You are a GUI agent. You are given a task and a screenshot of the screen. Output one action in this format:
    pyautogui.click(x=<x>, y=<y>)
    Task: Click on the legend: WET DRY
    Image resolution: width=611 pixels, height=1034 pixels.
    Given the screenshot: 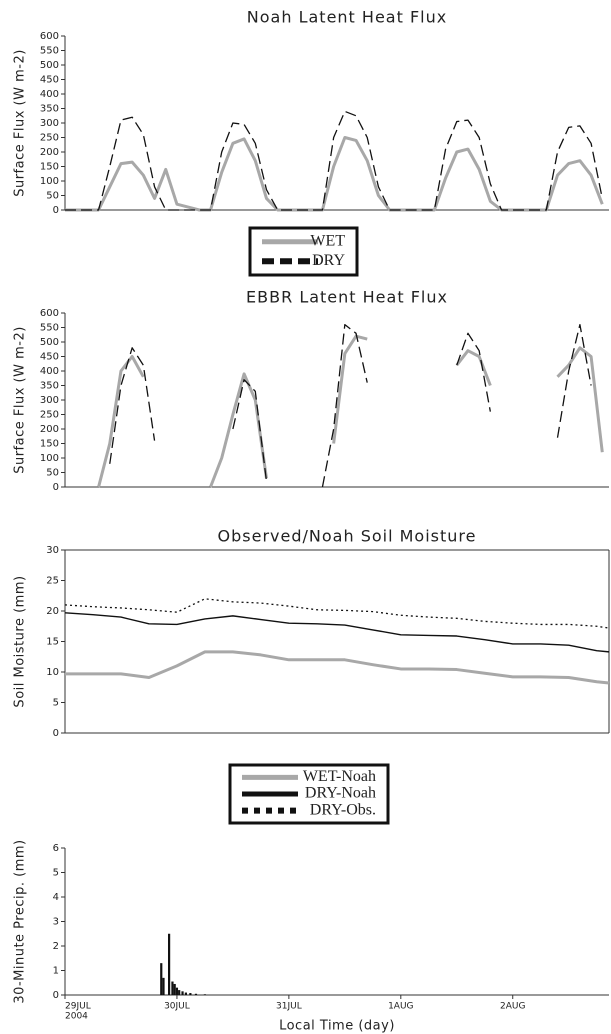 What is the action you would take?
    pyautogui.click(x=303, y=251)
    